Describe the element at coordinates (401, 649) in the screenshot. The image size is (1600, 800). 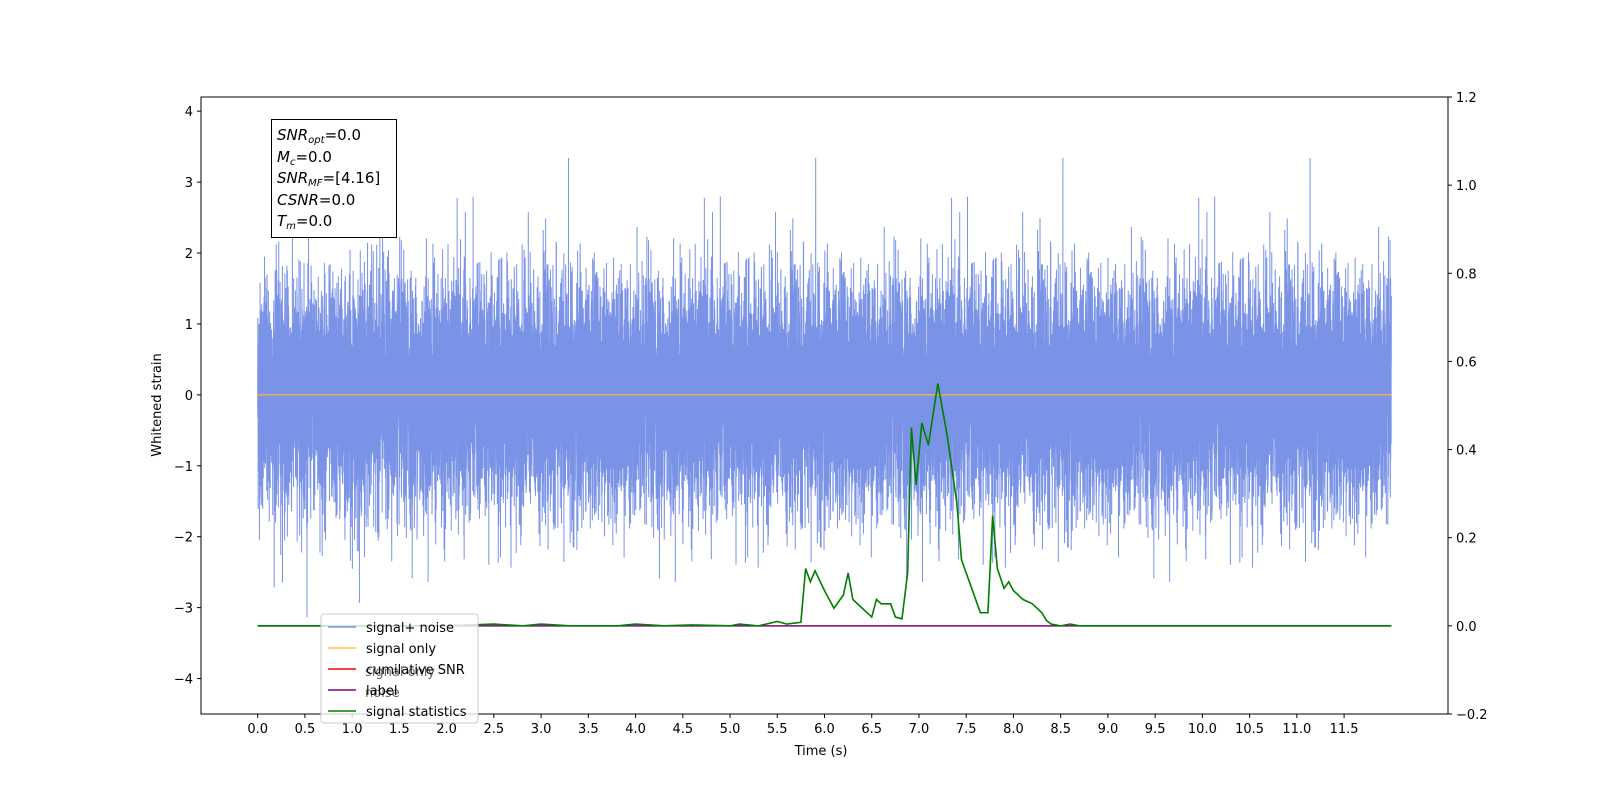
I see `legend-entry-label: signal only` at that location.